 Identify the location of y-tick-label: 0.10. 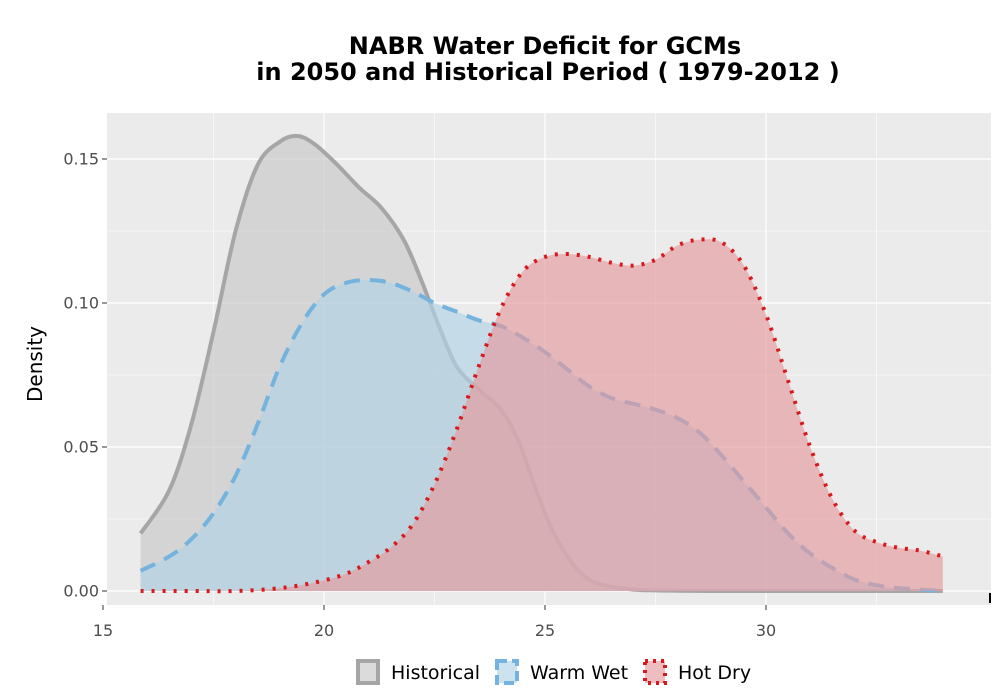
(81, 303).